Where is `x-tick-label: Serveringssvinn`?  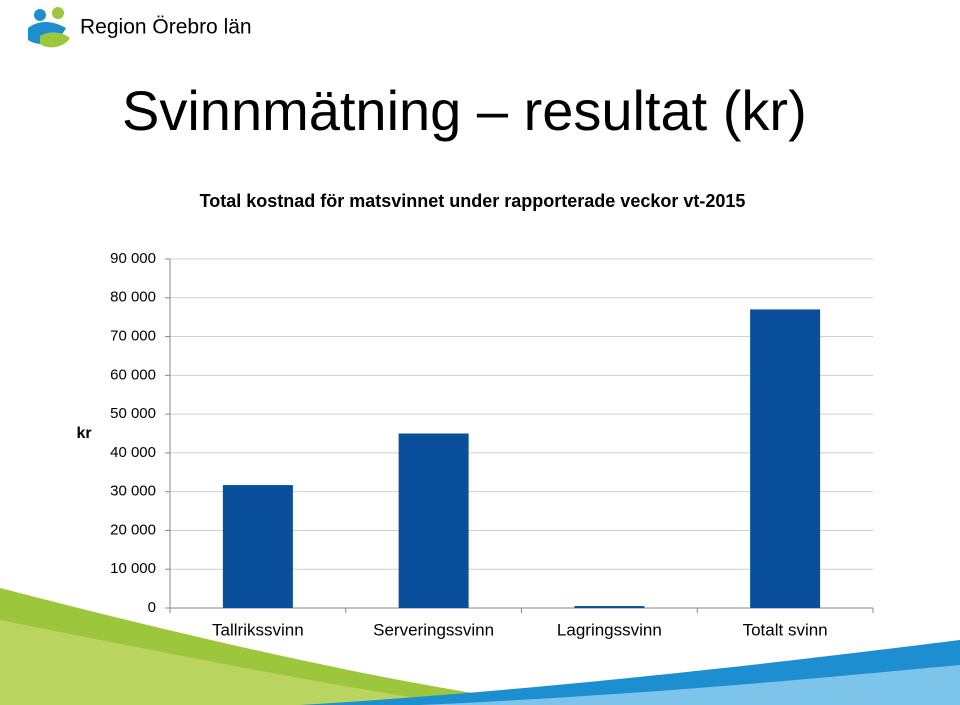
x-tick-label: Serveringssvinn is located at coordinates (433, 629).